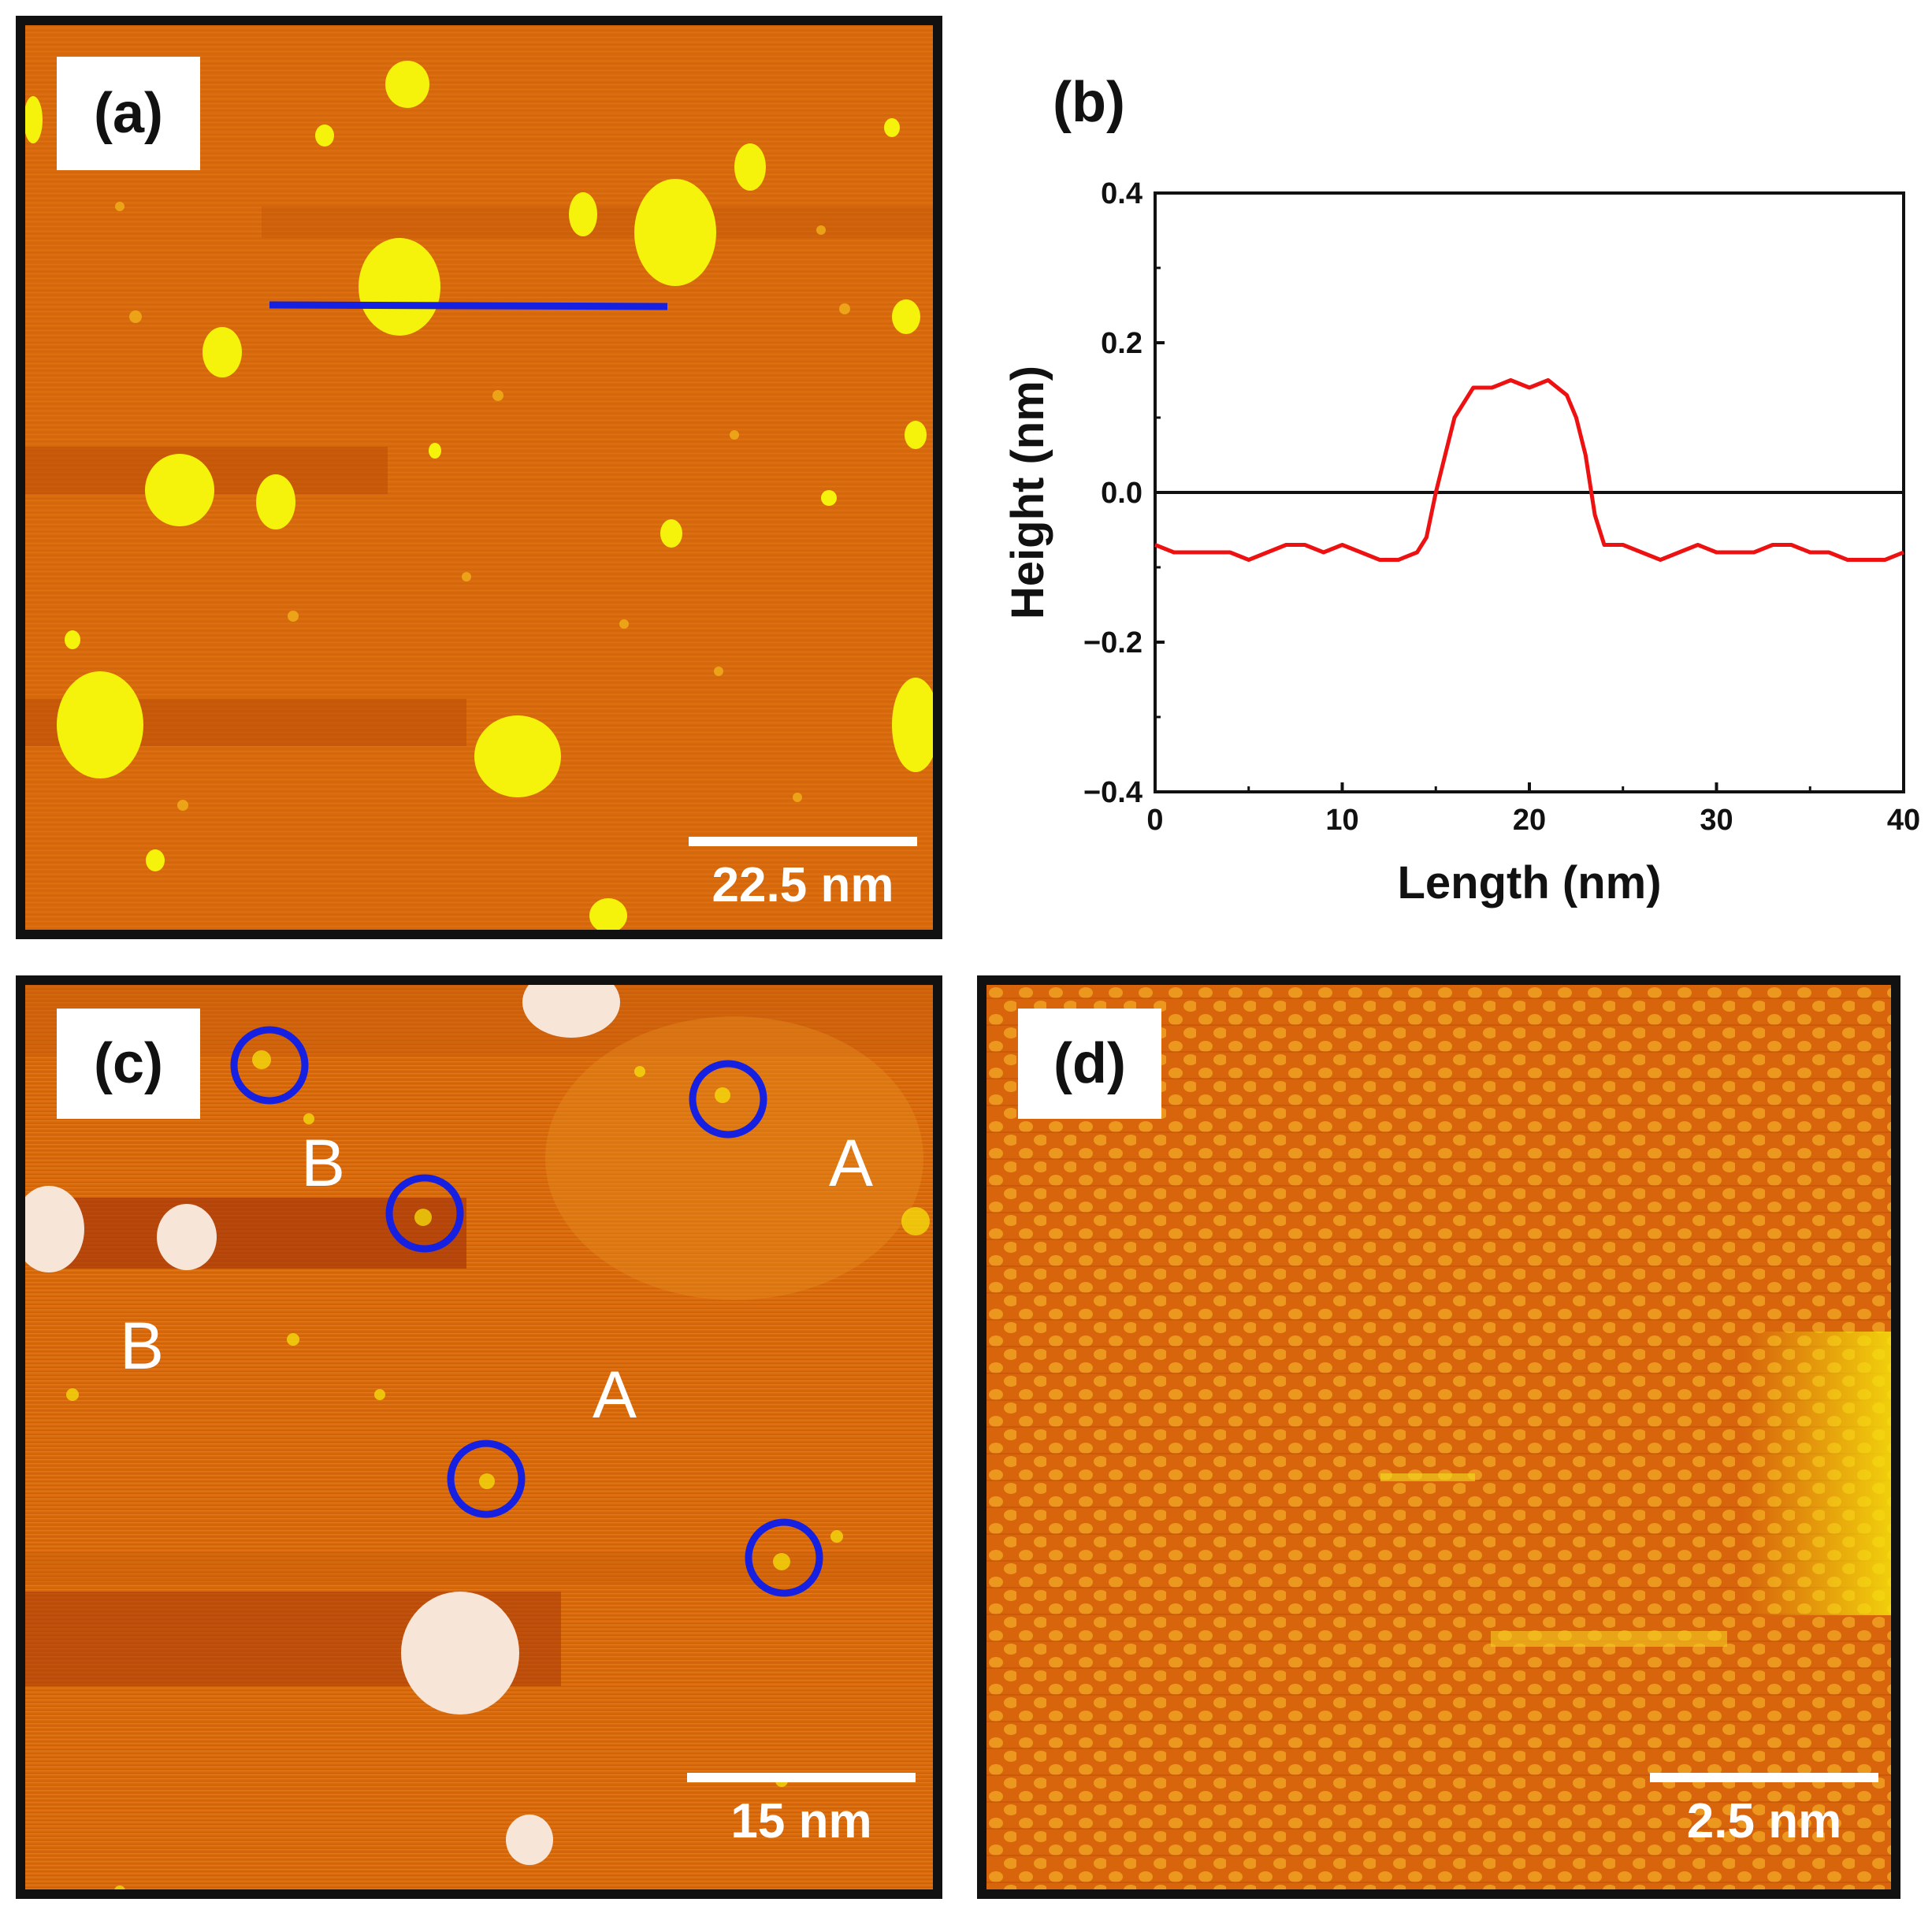  What do you see at coordinates (468, 306) in the screenshot?
I see `profile-line` at bounding box center [468, 306].